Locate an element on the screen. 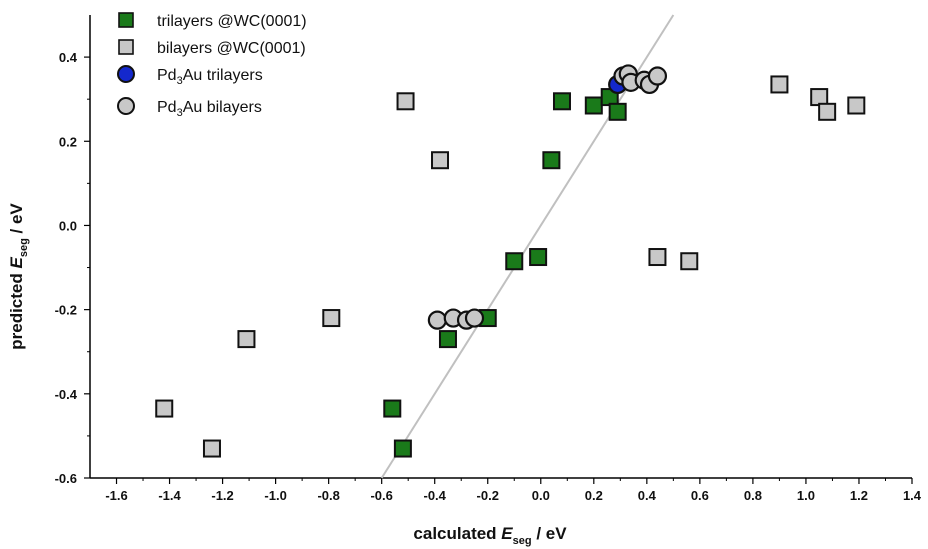 The width and height of the screenshot is (928, 549). x-tick-label: 0.6 is located at coordinates (700, 495).